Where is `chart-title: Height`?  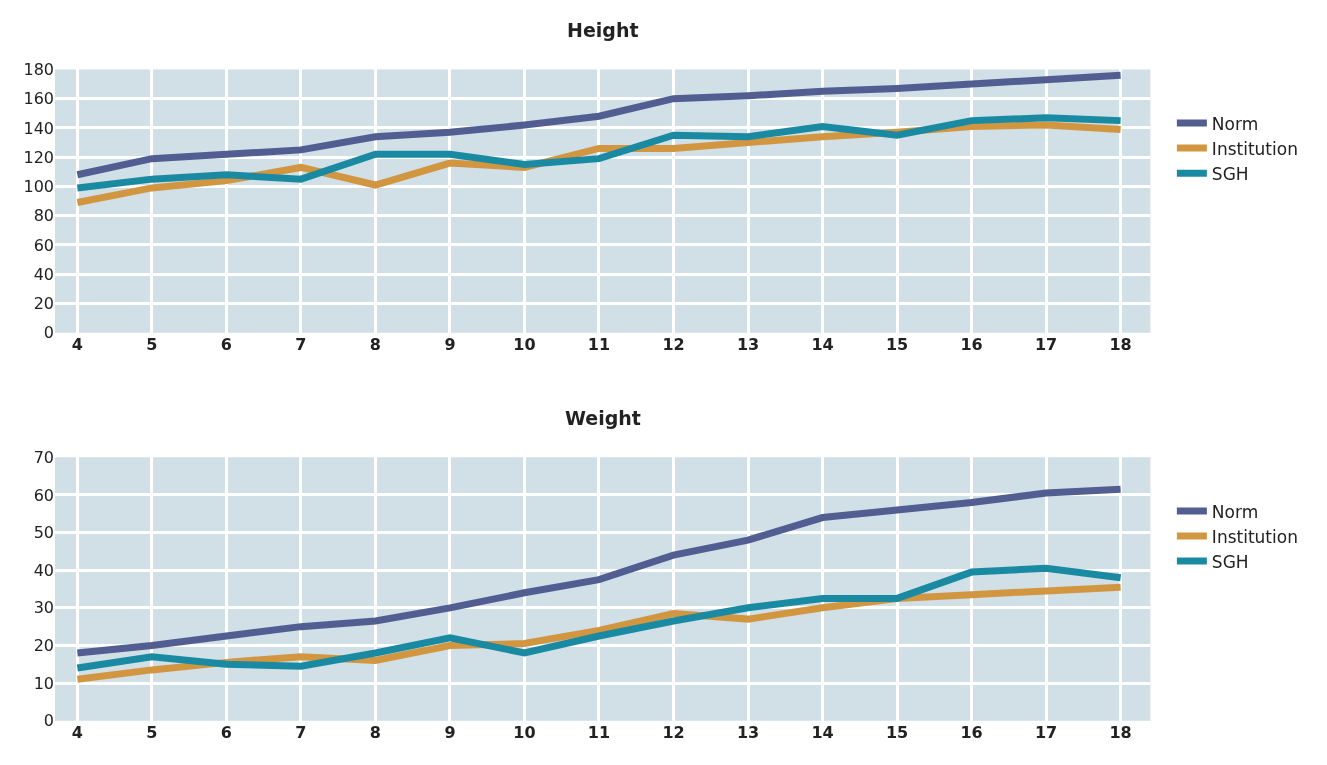
chart-title: Height is located at coordinates (603, 30).